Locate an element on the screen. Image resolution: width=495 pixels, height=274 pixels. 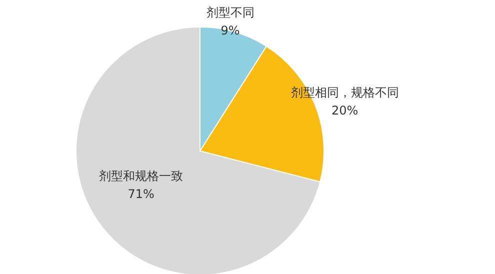
slice-label: 剂型不同 is located at coordinates (230, 13).